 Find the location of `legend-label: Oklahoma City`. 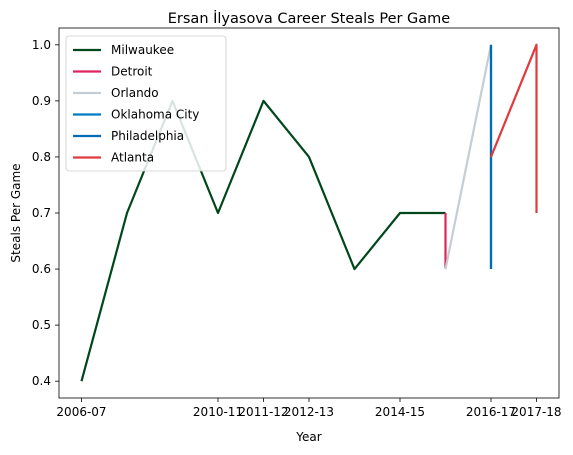

legend-label: Oklahoma City is located at coordinates (155, 115).